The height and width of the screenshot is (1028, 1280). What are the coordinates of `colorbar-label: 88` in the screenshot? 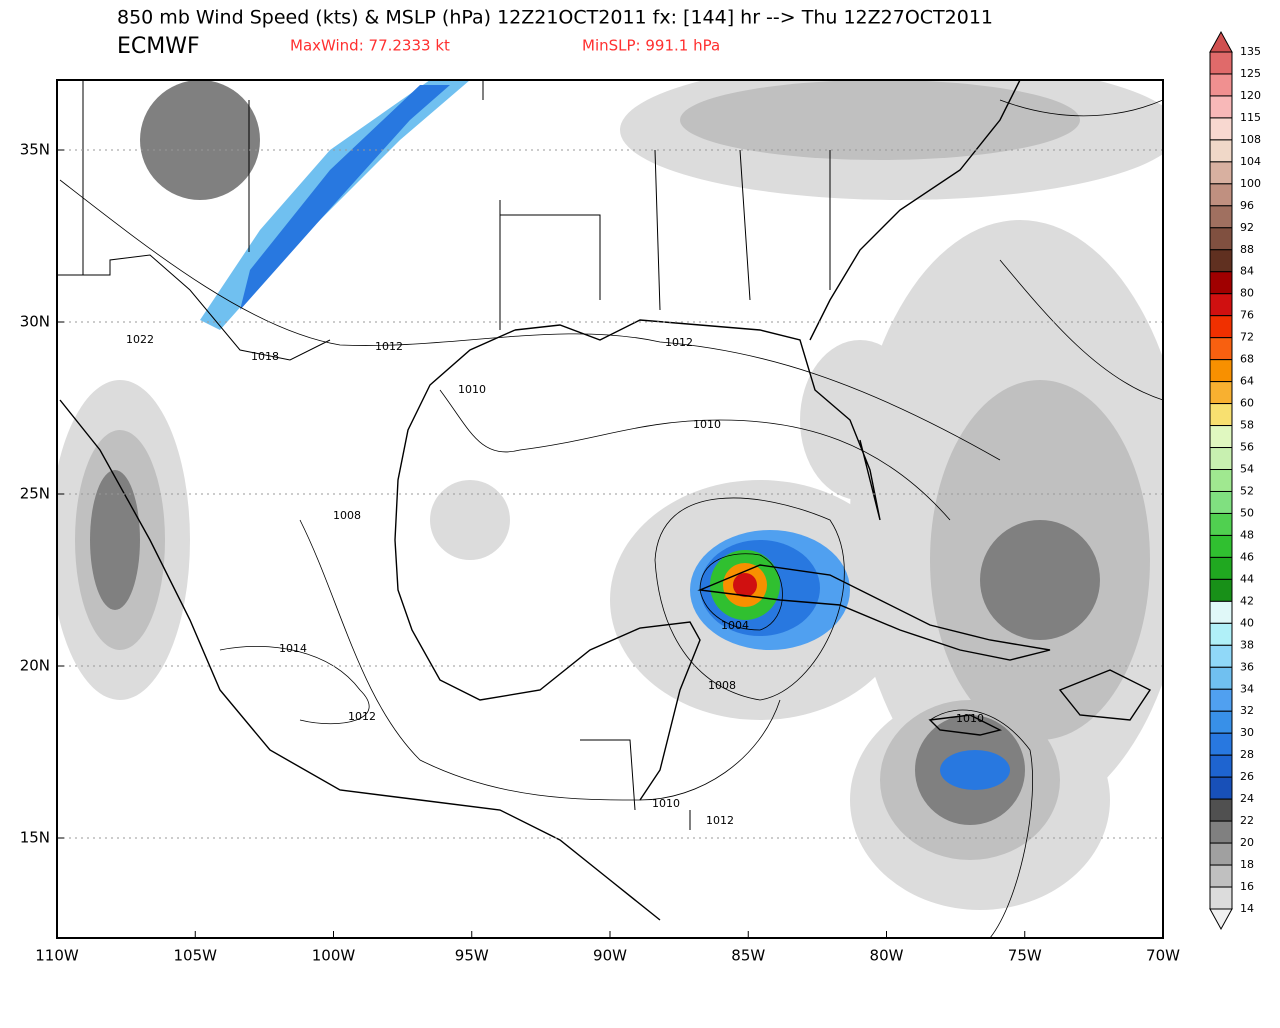 It's located at (1247, 249).